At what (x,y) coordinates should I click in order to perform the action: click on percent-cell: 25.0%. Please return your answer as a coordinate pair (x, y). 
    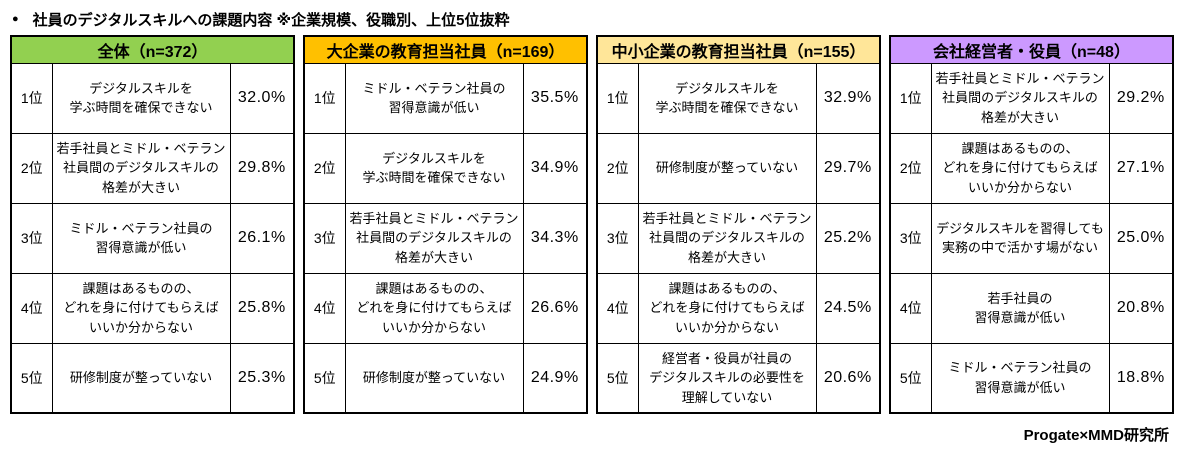
    Looking at the image, I should click on (1141, 238).